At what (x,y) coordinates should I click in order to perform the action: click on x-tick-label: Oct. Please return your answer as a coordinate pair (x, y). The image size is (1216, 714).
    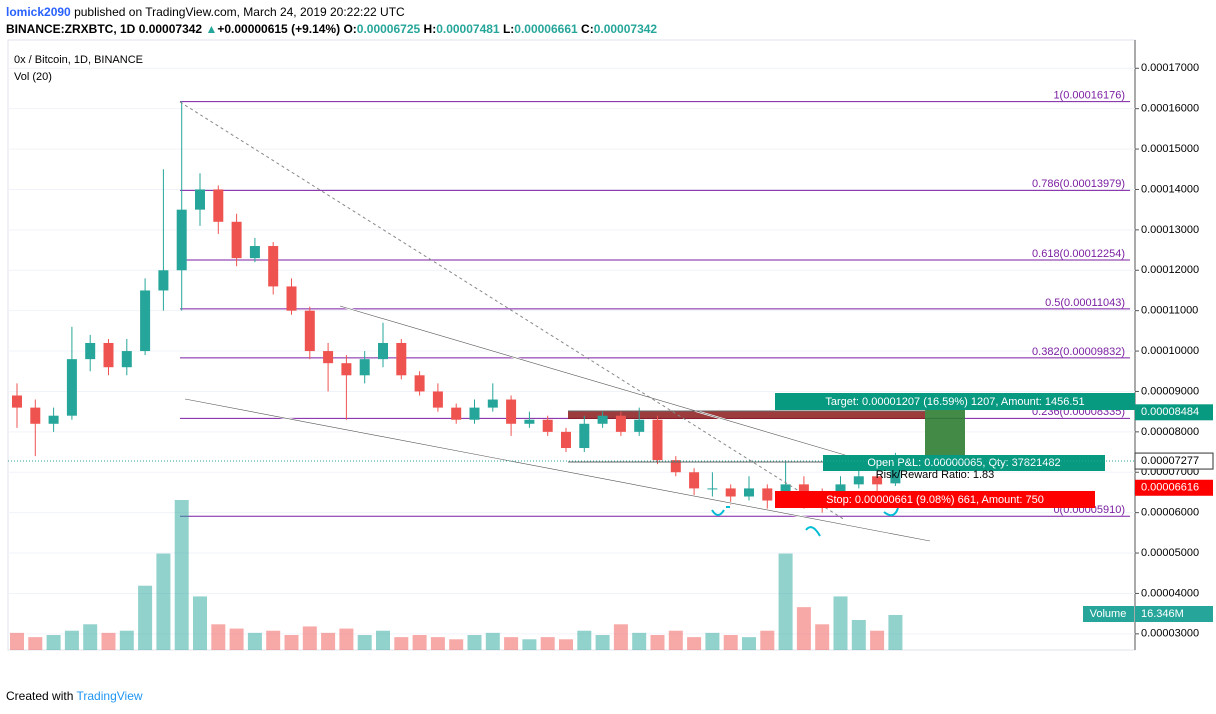
    Looking at the image, I should click on (108, 659).